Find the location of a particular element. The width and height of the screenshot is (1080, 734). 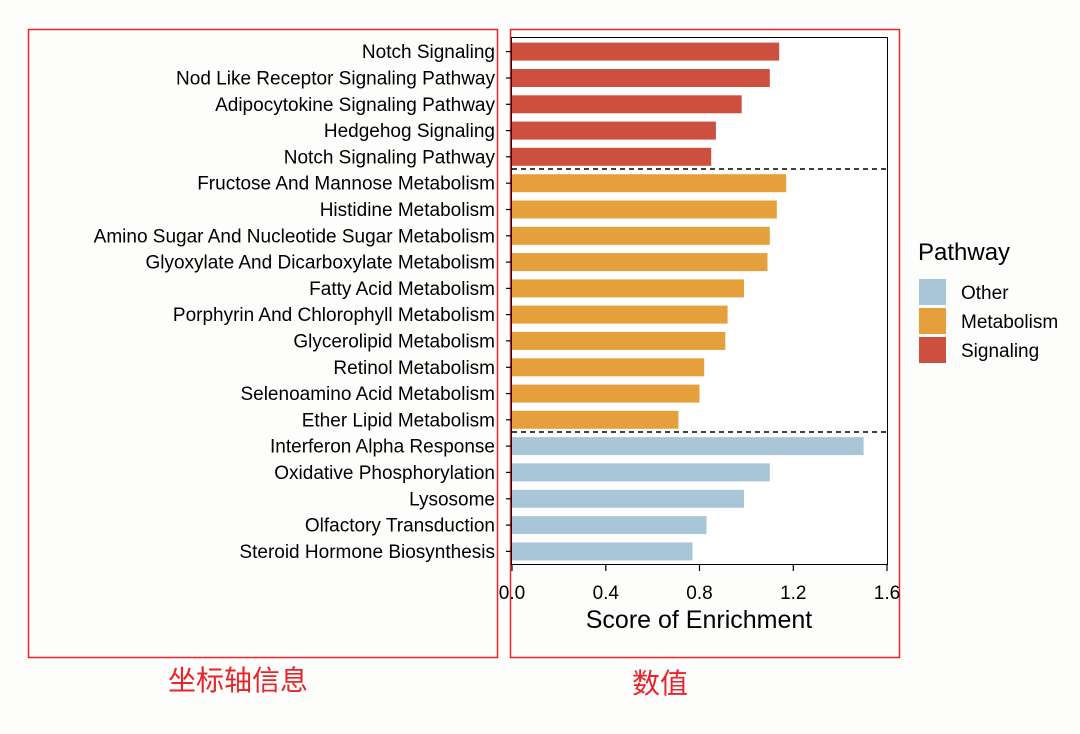

y-tick-label: Adipocytokine Signaling Pathway is located at coordinates (355, 105).